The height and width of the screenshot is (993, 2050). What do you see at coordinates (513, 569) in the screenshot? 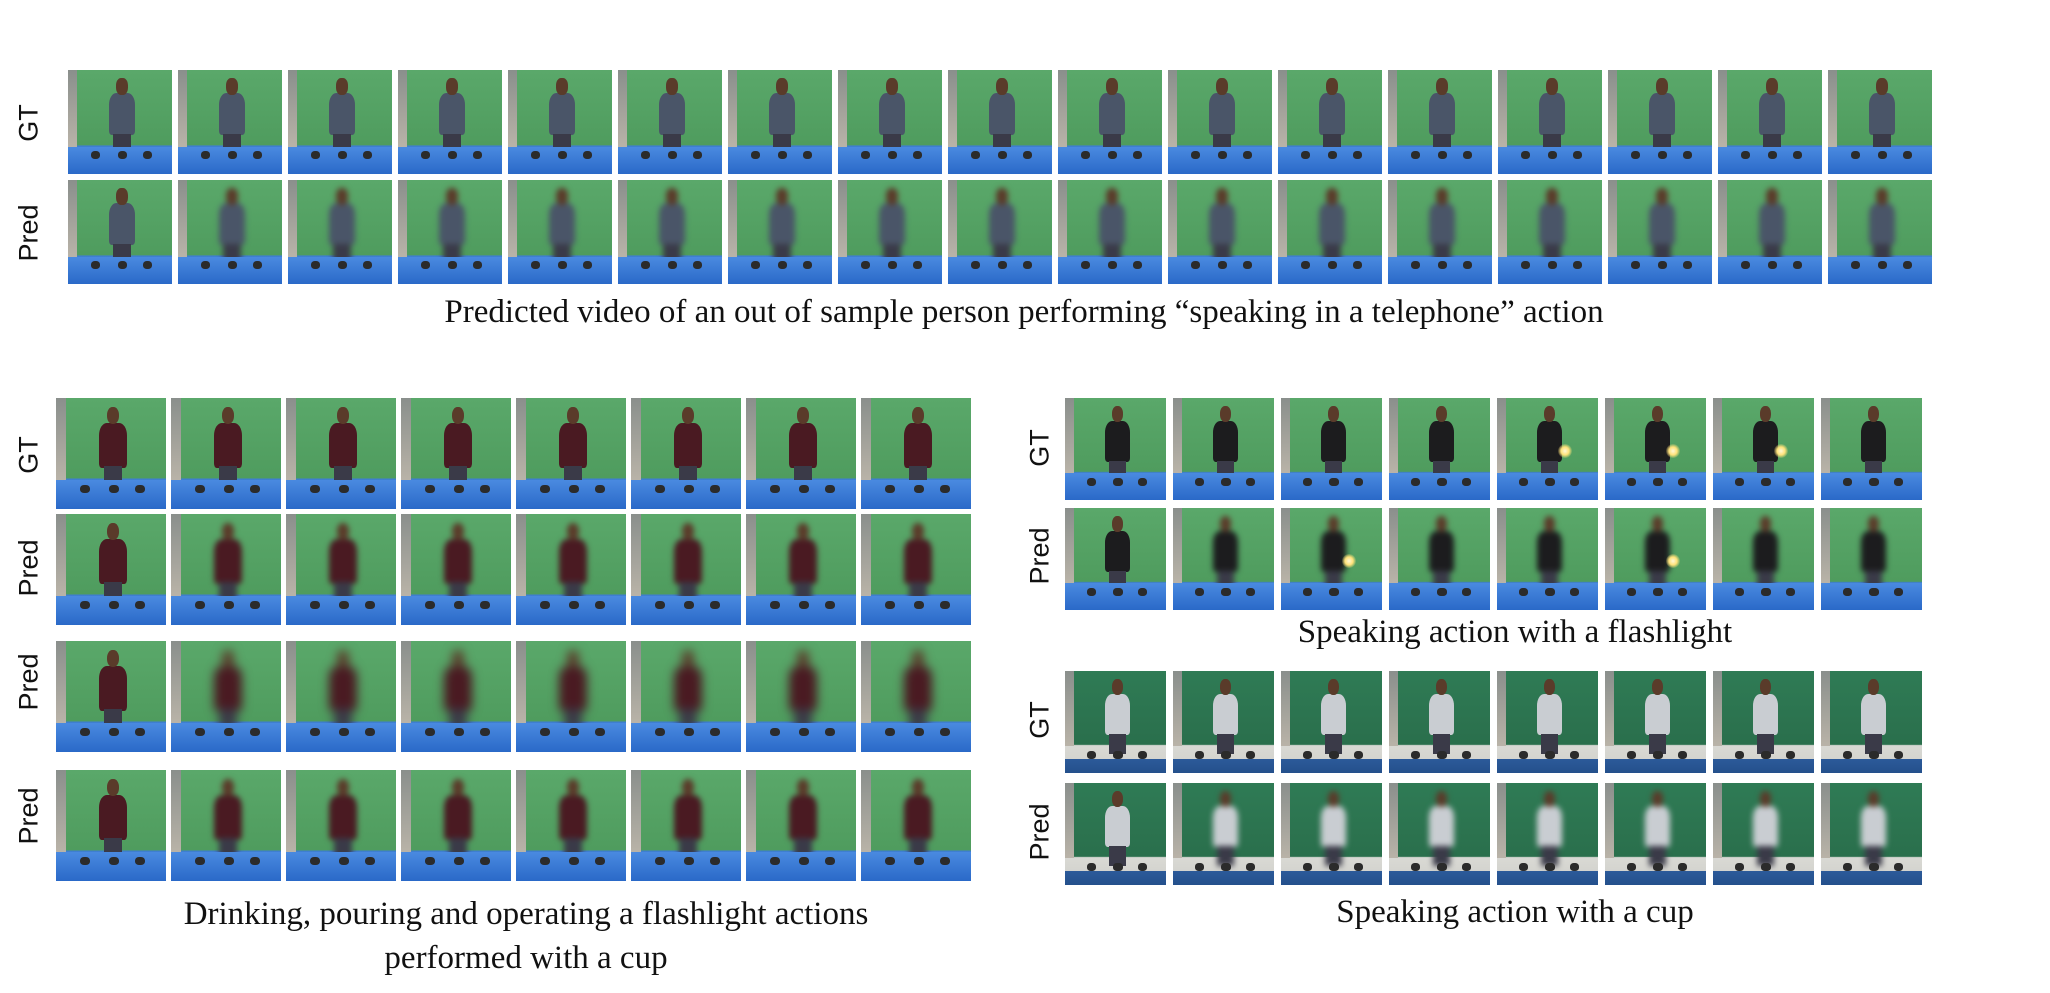
I see `frame-row-pred` at bounding box center [513, 569].